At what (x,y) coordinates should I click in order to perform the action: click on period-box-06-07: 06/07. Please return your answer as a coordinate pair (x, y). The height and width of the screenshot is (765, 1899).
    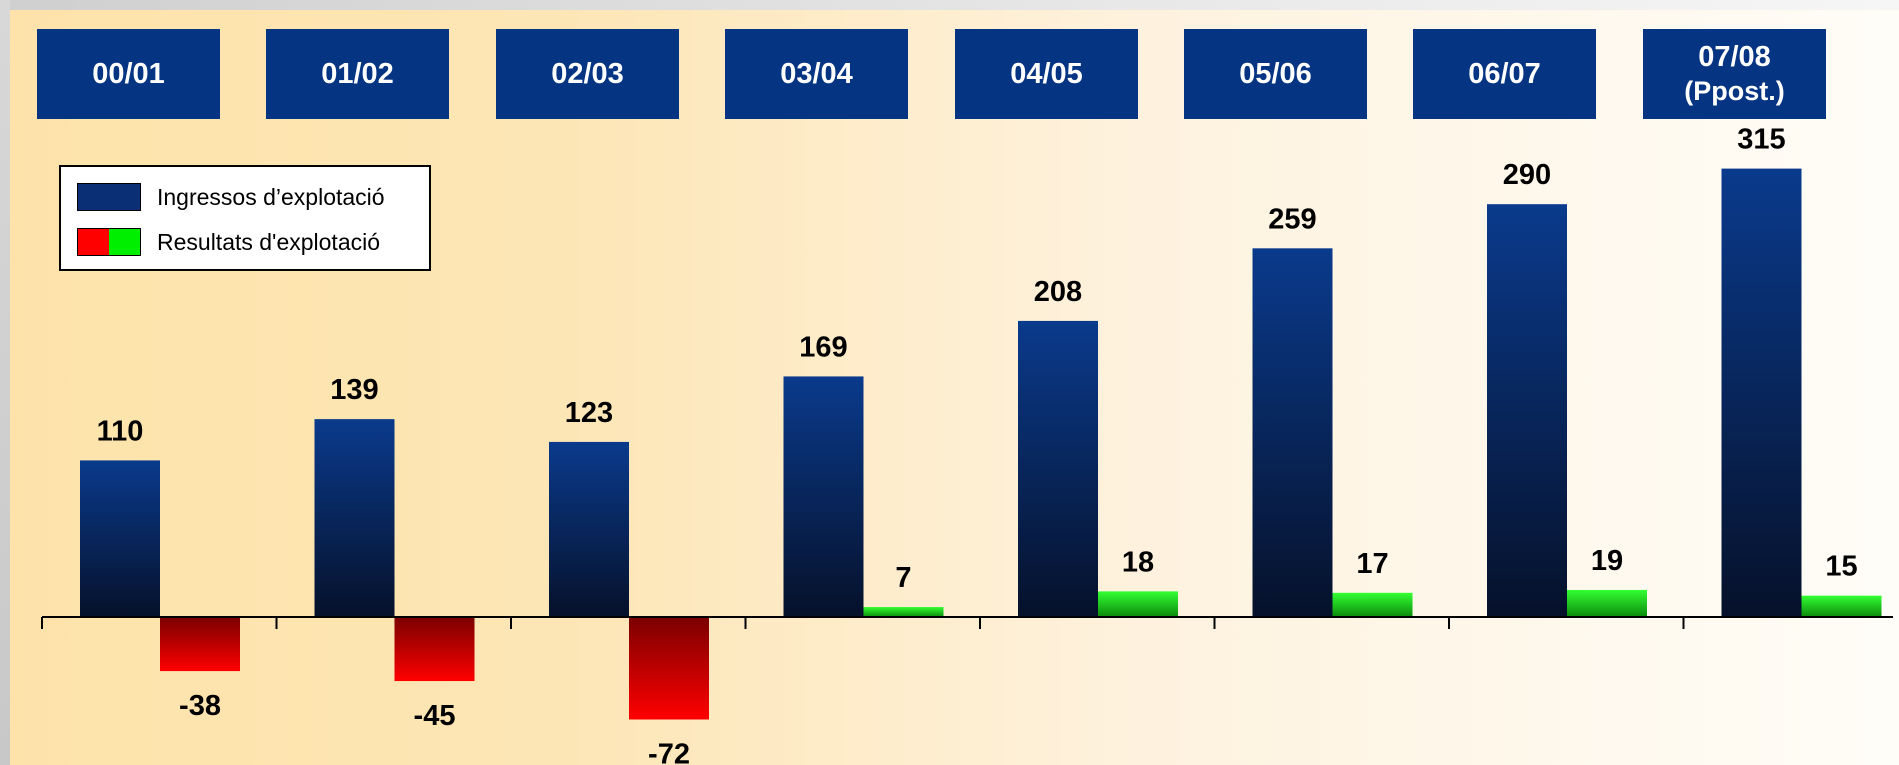
    Looking at the image, I should click on (1504, 74).